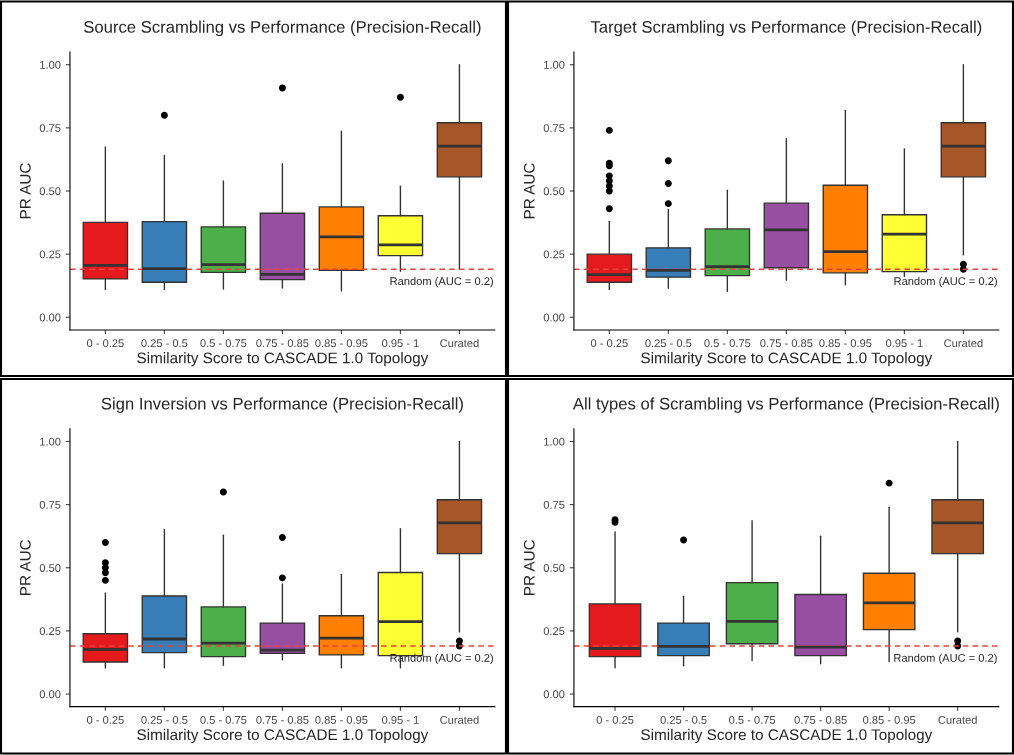 Image resolution: width=1014 pixels, height=755 pixels. What do you see at coordinates (785, 405) in the screenshot?
I see `chart-title: All types of Scrambling vs Performance (Precision-Recall)` at bounding box center [785, 405].